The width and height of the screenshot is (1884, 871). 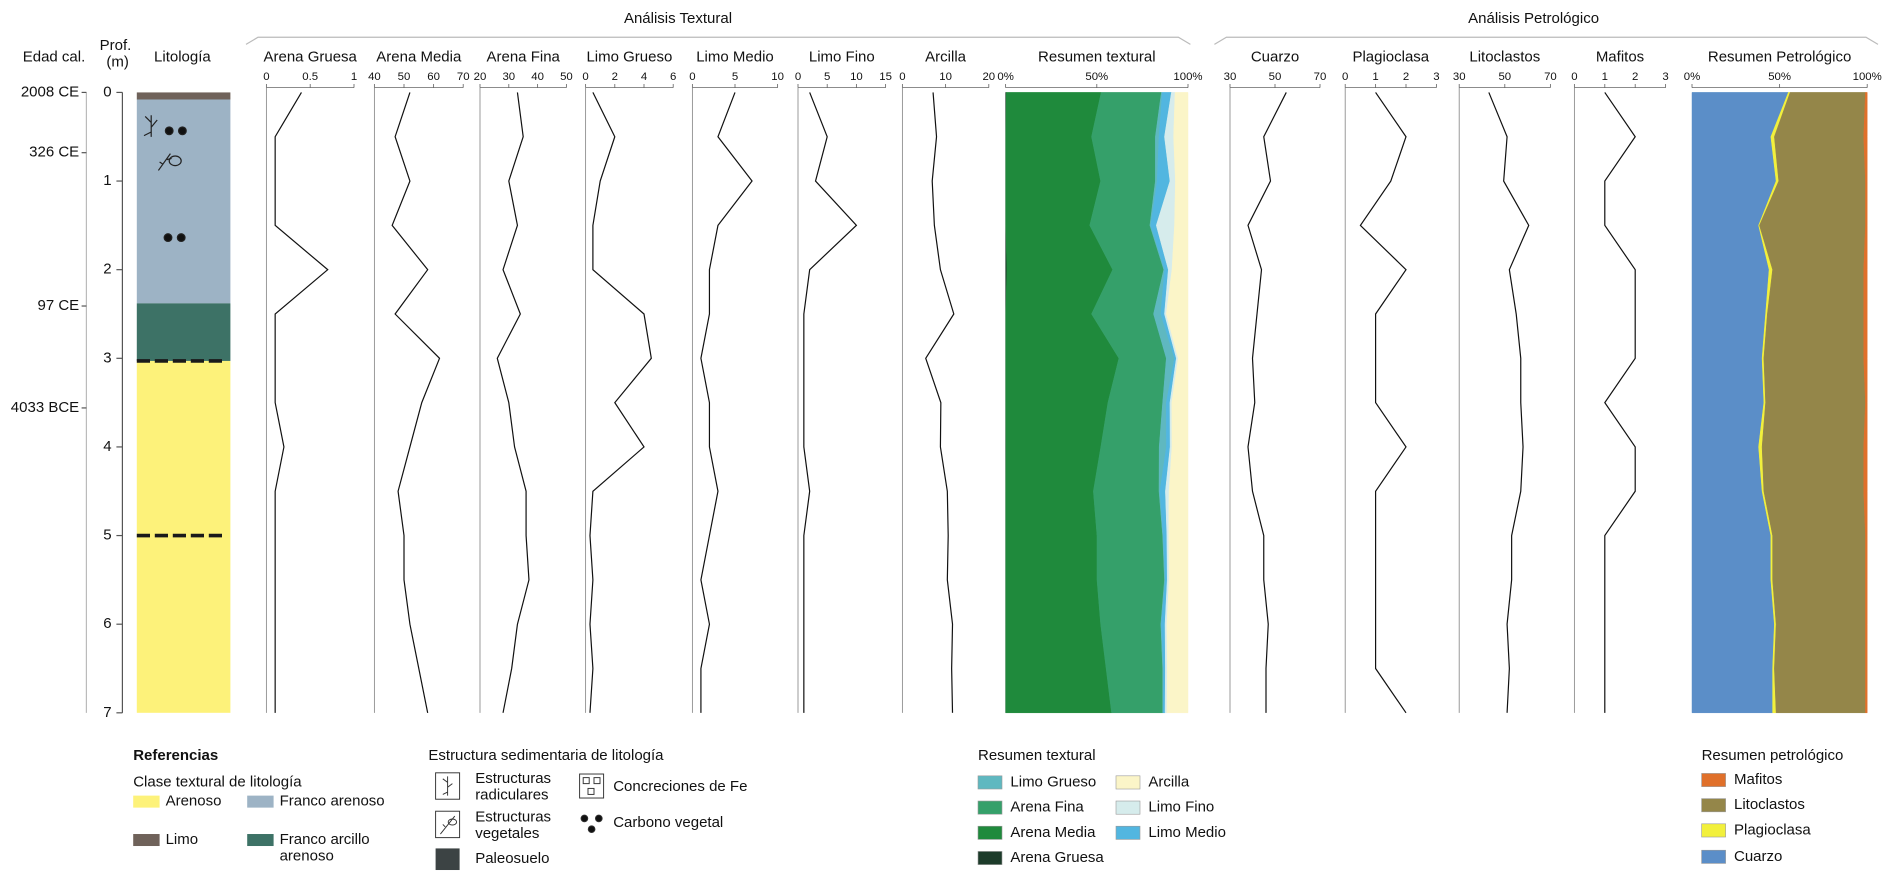 What do you see at coordinates (842, 57) in the screenshot?
I see `panel-title: Limo Fino` at bounding box center [842, 57].